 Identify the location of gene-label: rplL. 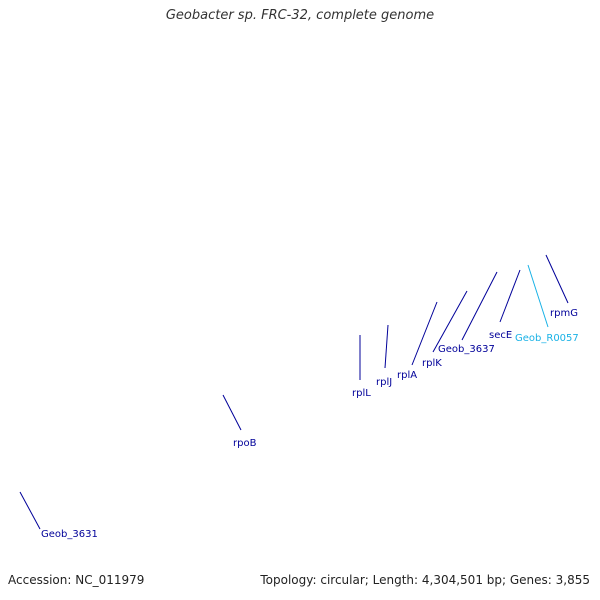
(361, 393).